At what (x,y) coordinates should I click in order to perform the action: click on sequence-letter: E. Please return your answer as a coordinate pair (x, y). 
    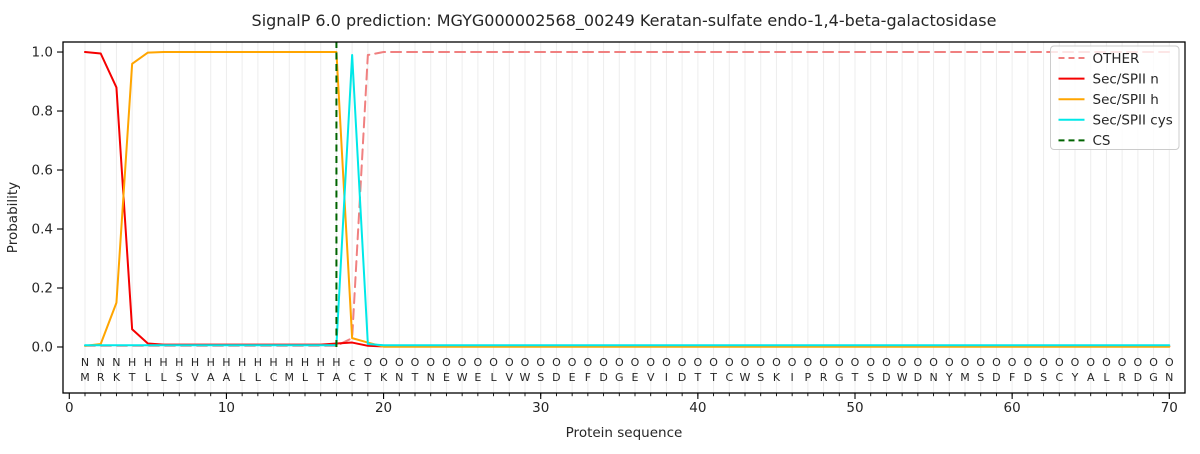
    Looking at the image, I should click on (635, 377).